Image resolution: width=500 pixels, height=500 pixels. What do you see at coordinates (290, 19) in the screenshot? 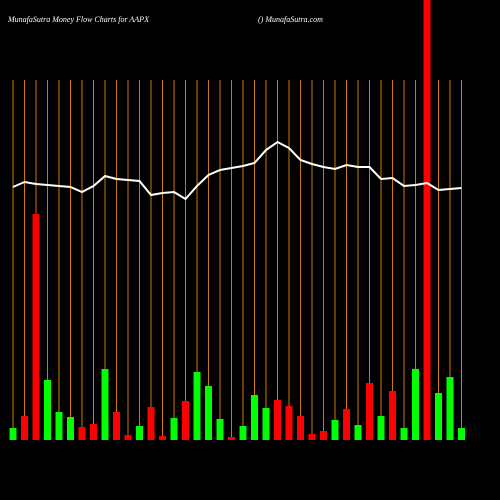
I see `chart-subtitle: () MunafaSutra.com` at bounding box center [290, 19].